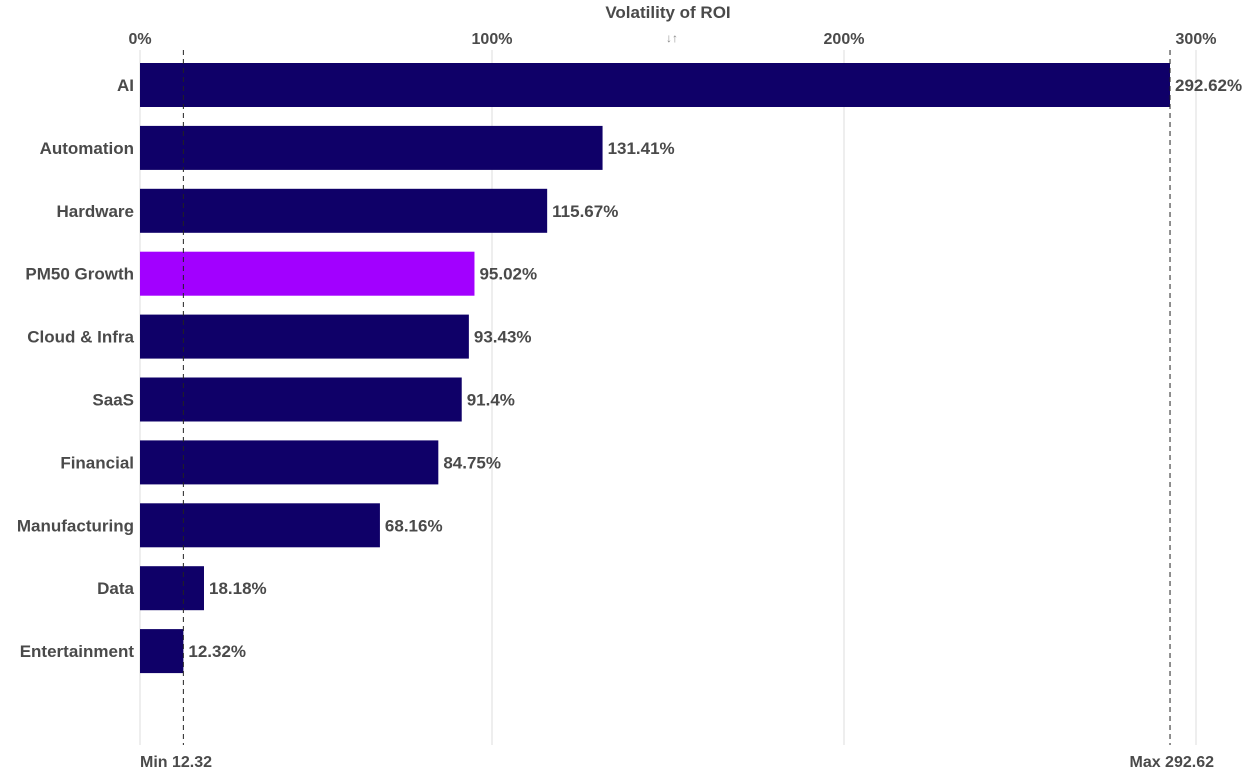 This screenshot has height=772, width=1252. Describe the element at coordinates (641, 148) in the screenshot. I see `value-label: 131.41%` at that location.